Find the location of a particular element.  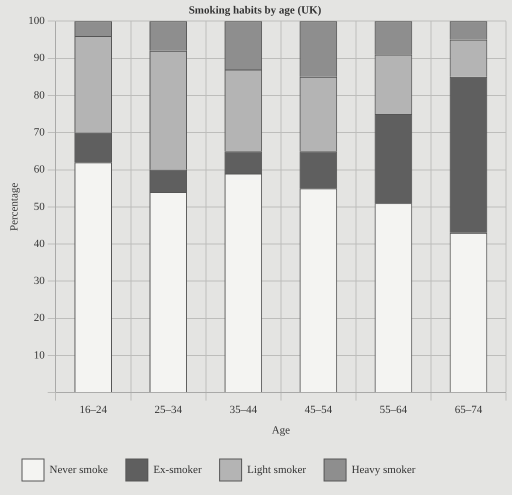

y-tick-label: 20 is located at coordinates (40, 318).